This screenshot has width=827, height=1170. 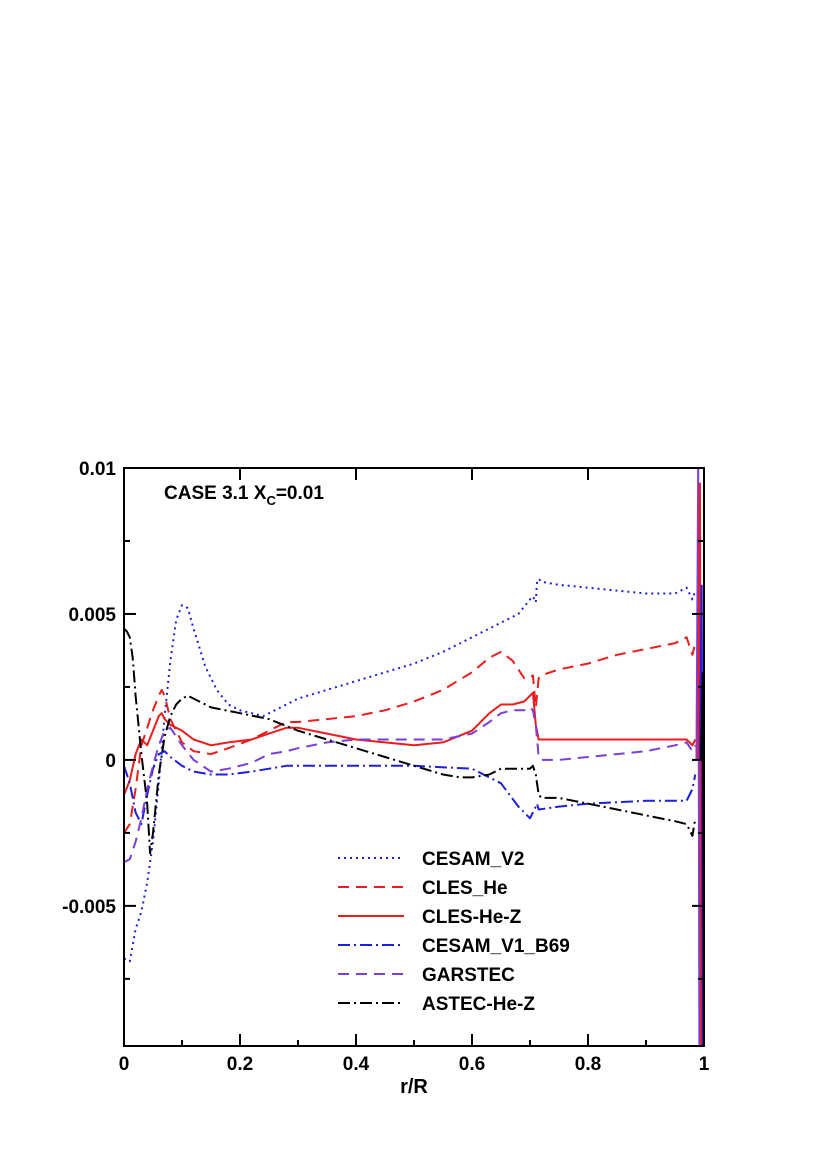 What do you see at coordinates (588, 1064) in the screenshot?
I see `x-tick-label: 0.8` at bounding box center [588, 1064].